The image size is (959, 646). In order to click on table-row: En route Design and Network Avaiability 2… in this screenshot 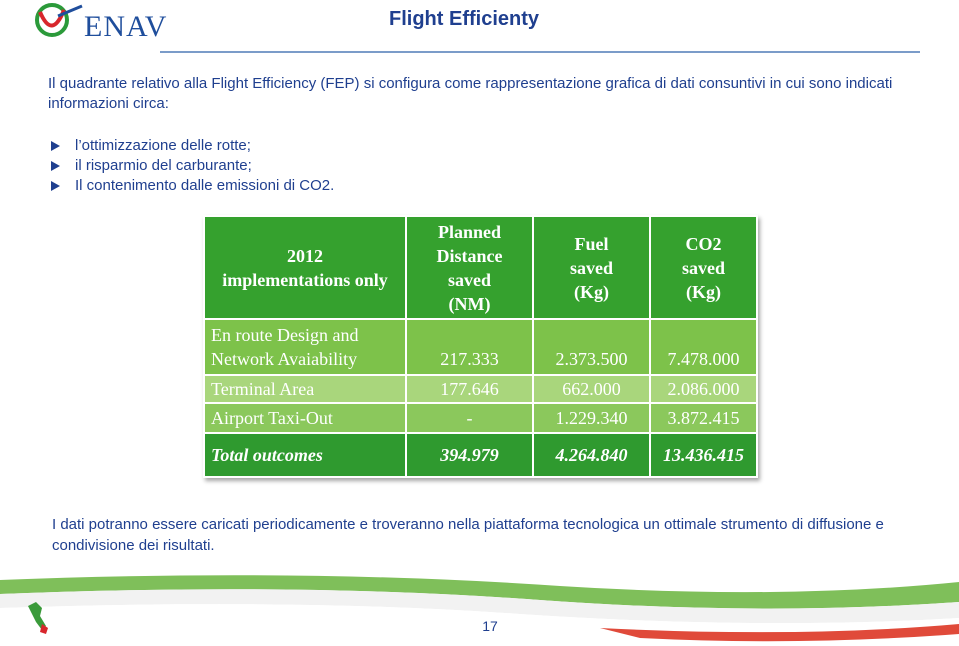, I will do `click(480, 347)`.